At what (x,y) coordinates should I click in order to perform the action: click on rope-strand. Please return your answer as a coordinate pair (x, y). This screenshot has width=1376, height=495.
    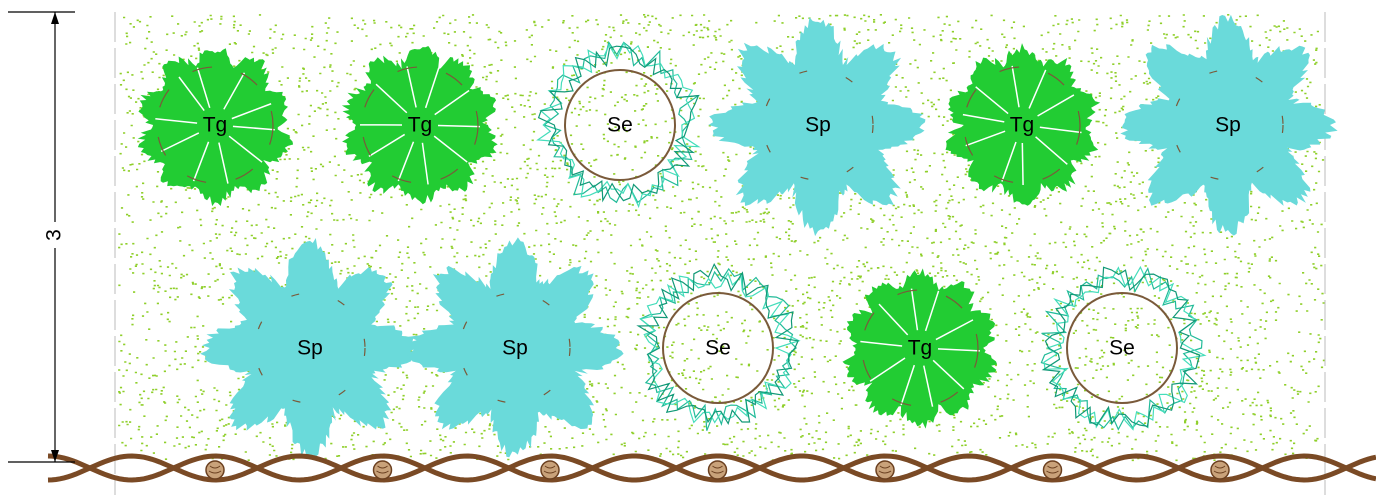
    Looking at the image, I should click on (711, 468).